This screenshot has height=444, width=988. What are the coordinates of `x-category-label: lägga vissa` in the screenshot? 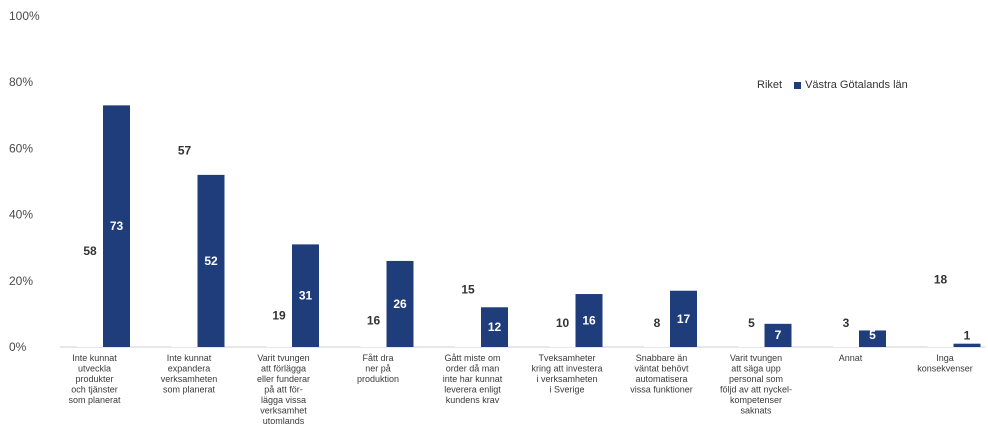 It's located at (283, 400).